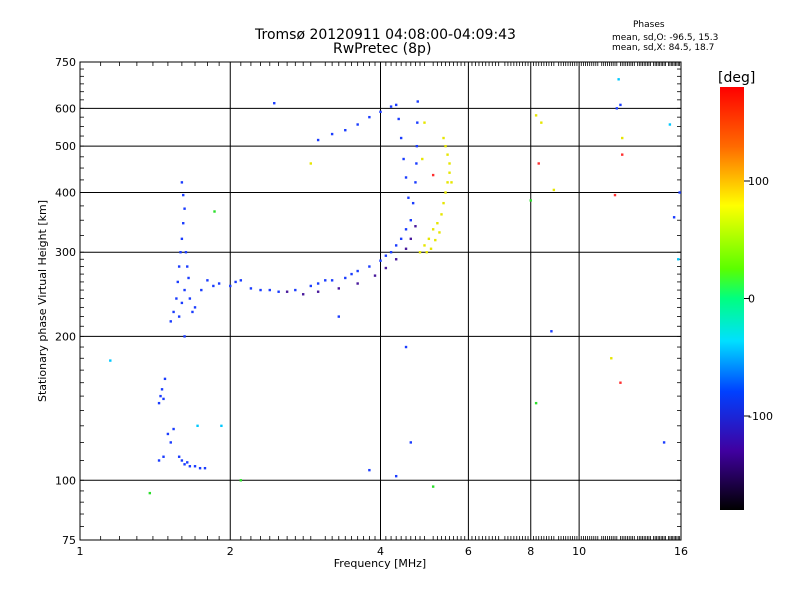 Image resolution: width=800 pixels, height=600 pixels. What do you see at coordinates (579, 551) in the screenshot?
I see `x-tick-label: 10` at bounding box center [579, 551].